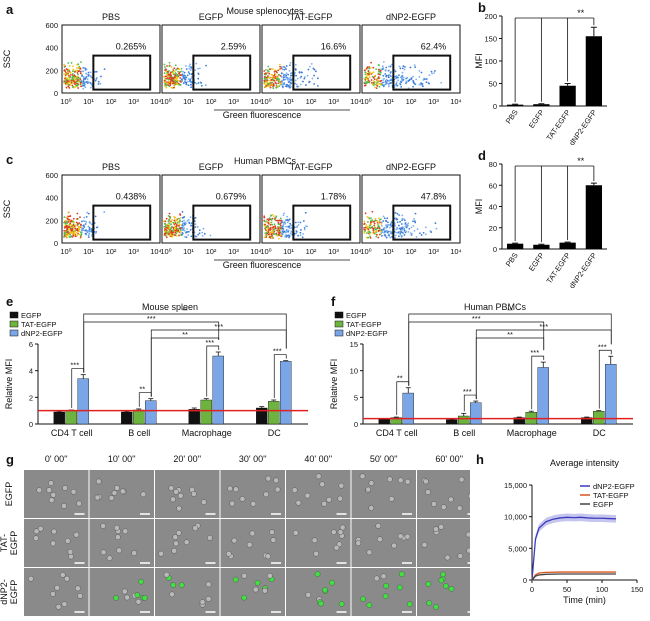 This screenshot has height=621, width=650. What do you see at coordinates (51, 70) in the screenshot?
I see `ssc-tick-label: 200` at bounding box center [51, 70].